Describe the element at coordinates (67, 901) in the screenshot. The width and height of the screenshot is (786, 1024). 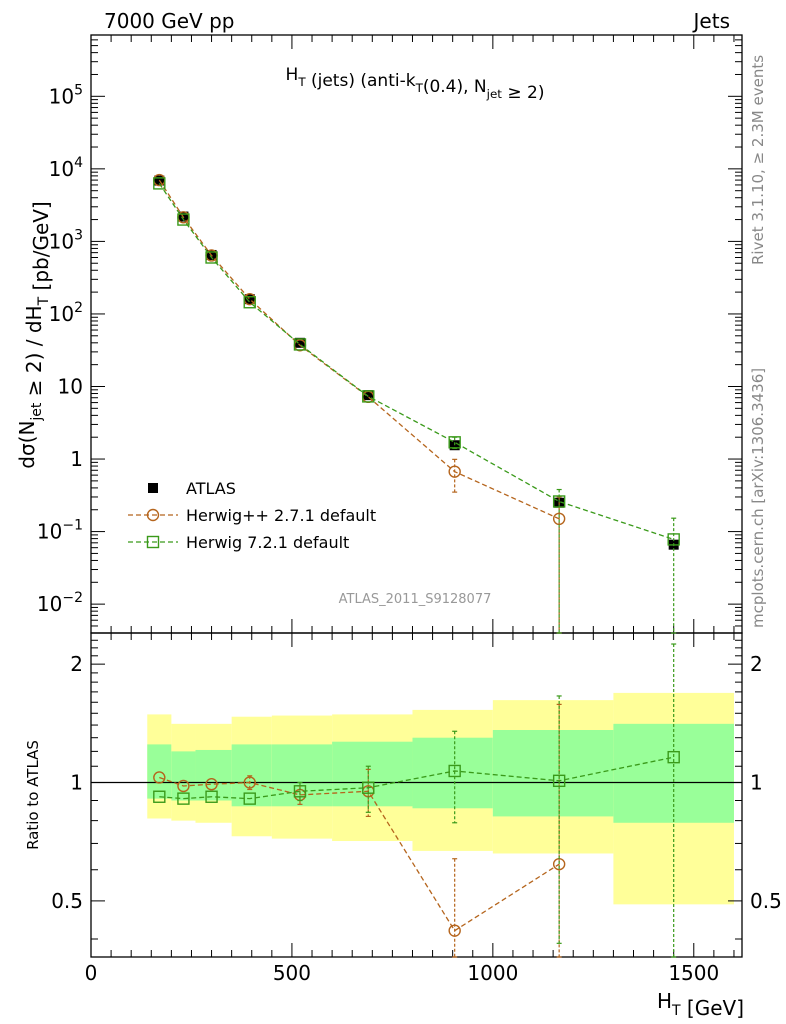
I see `ratio-tick-label-left: 0.5` at that location.